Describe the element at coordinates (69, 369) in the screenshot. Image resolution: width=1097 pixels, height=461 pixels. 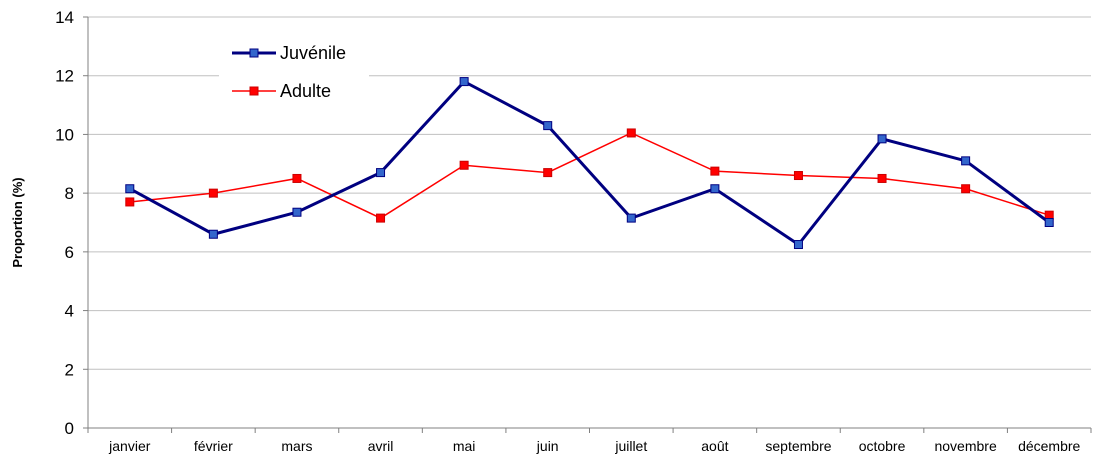
I see `y-tick-label: 2` at that location.